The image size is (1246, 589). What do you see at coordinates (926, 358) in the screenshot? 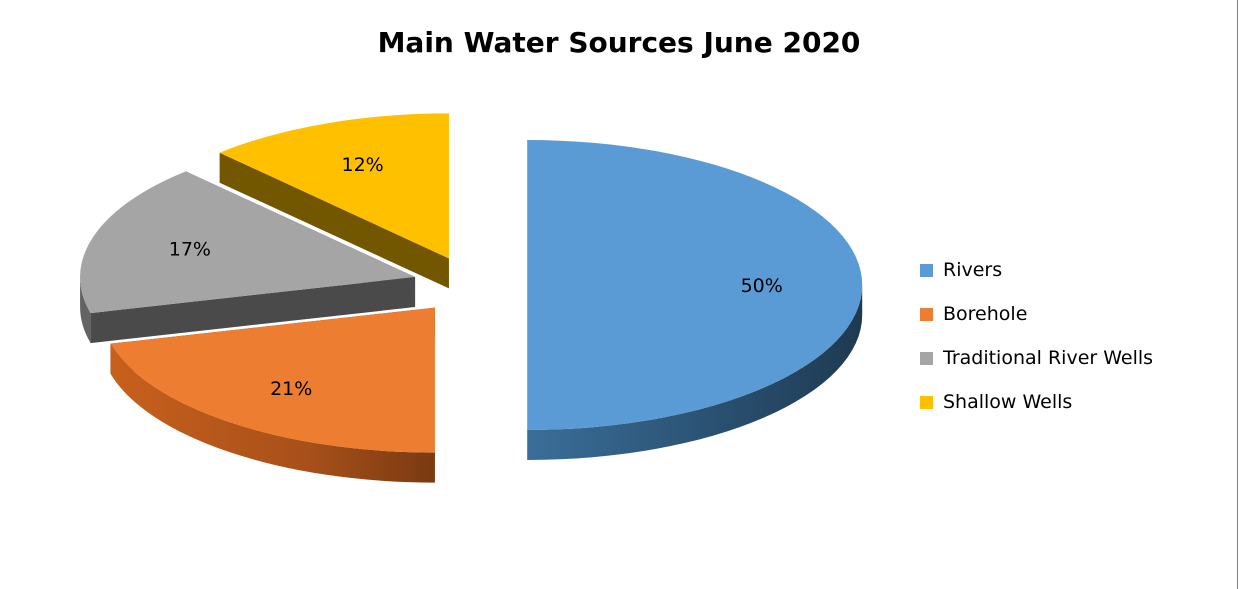
I see `legend-swatch-traditional-river-wells` at bounding box center [926, 358].